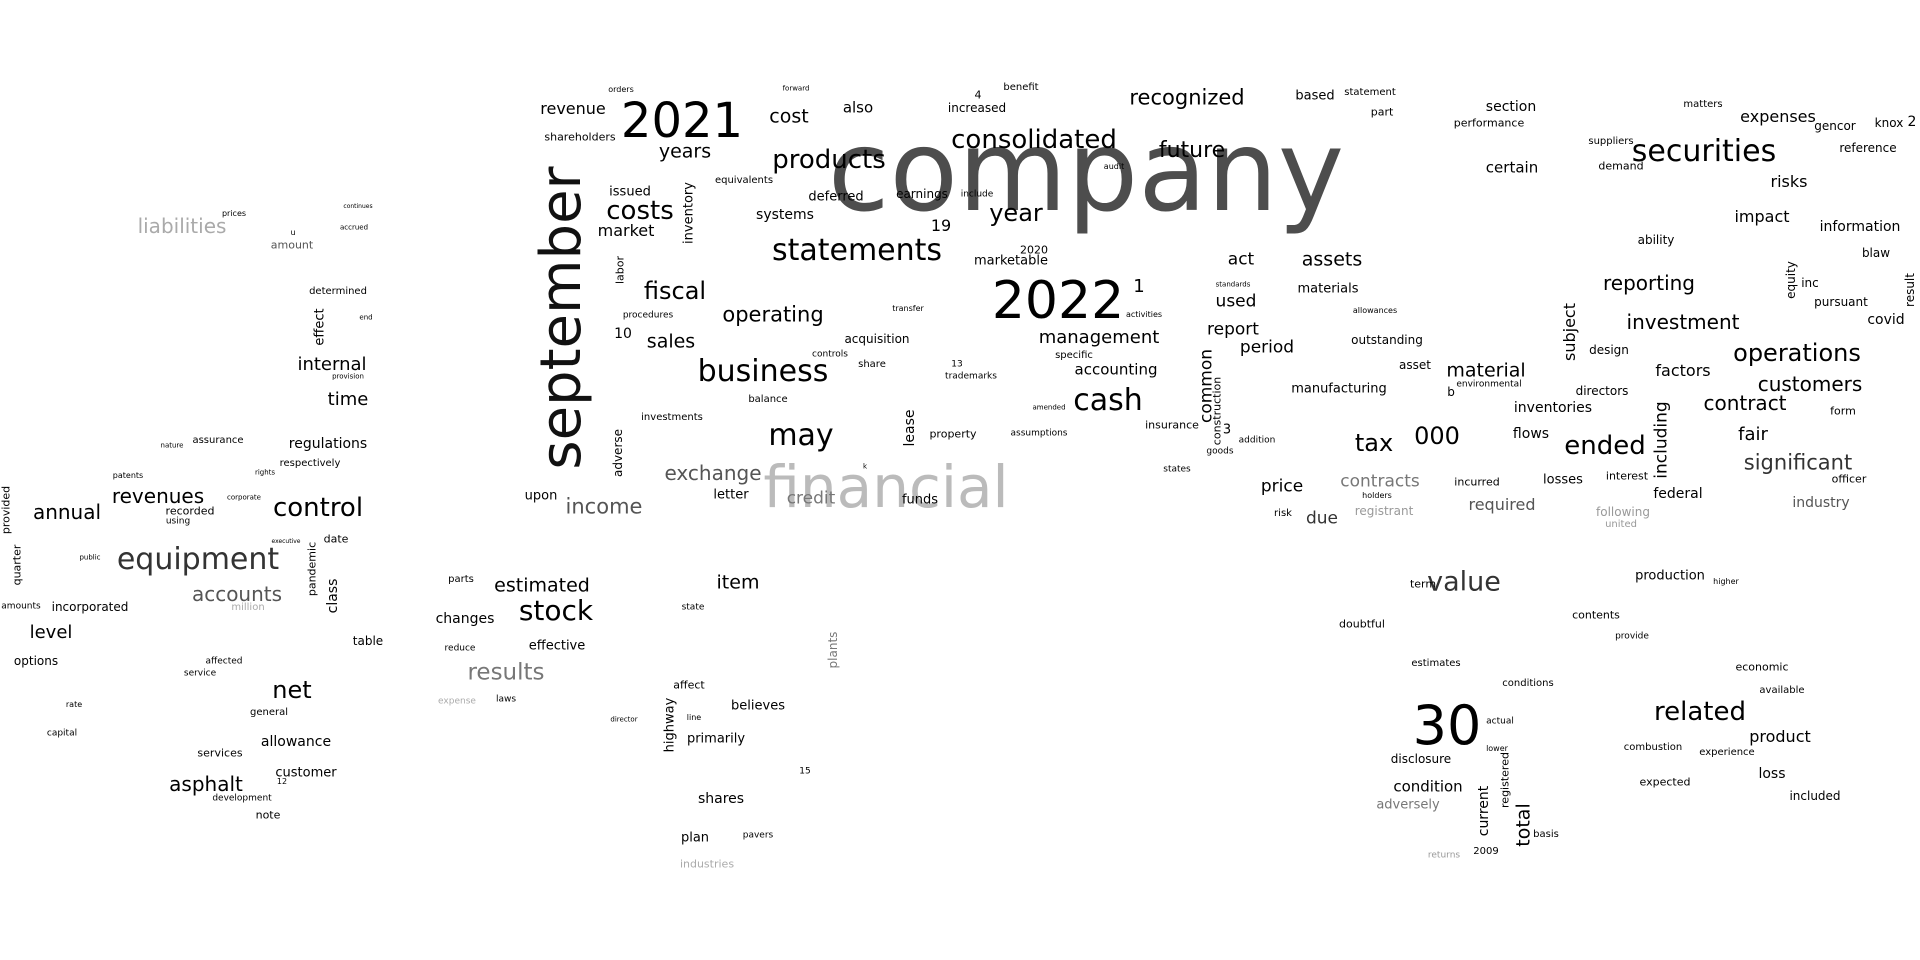  I want to click on word-2: 2, so click(1912, 122).